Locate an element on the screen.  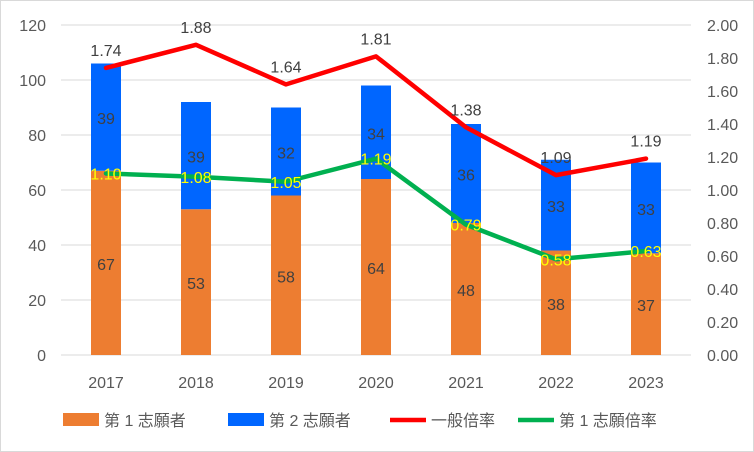
bar-data-label: 67 is located at coordinates (106, 265).